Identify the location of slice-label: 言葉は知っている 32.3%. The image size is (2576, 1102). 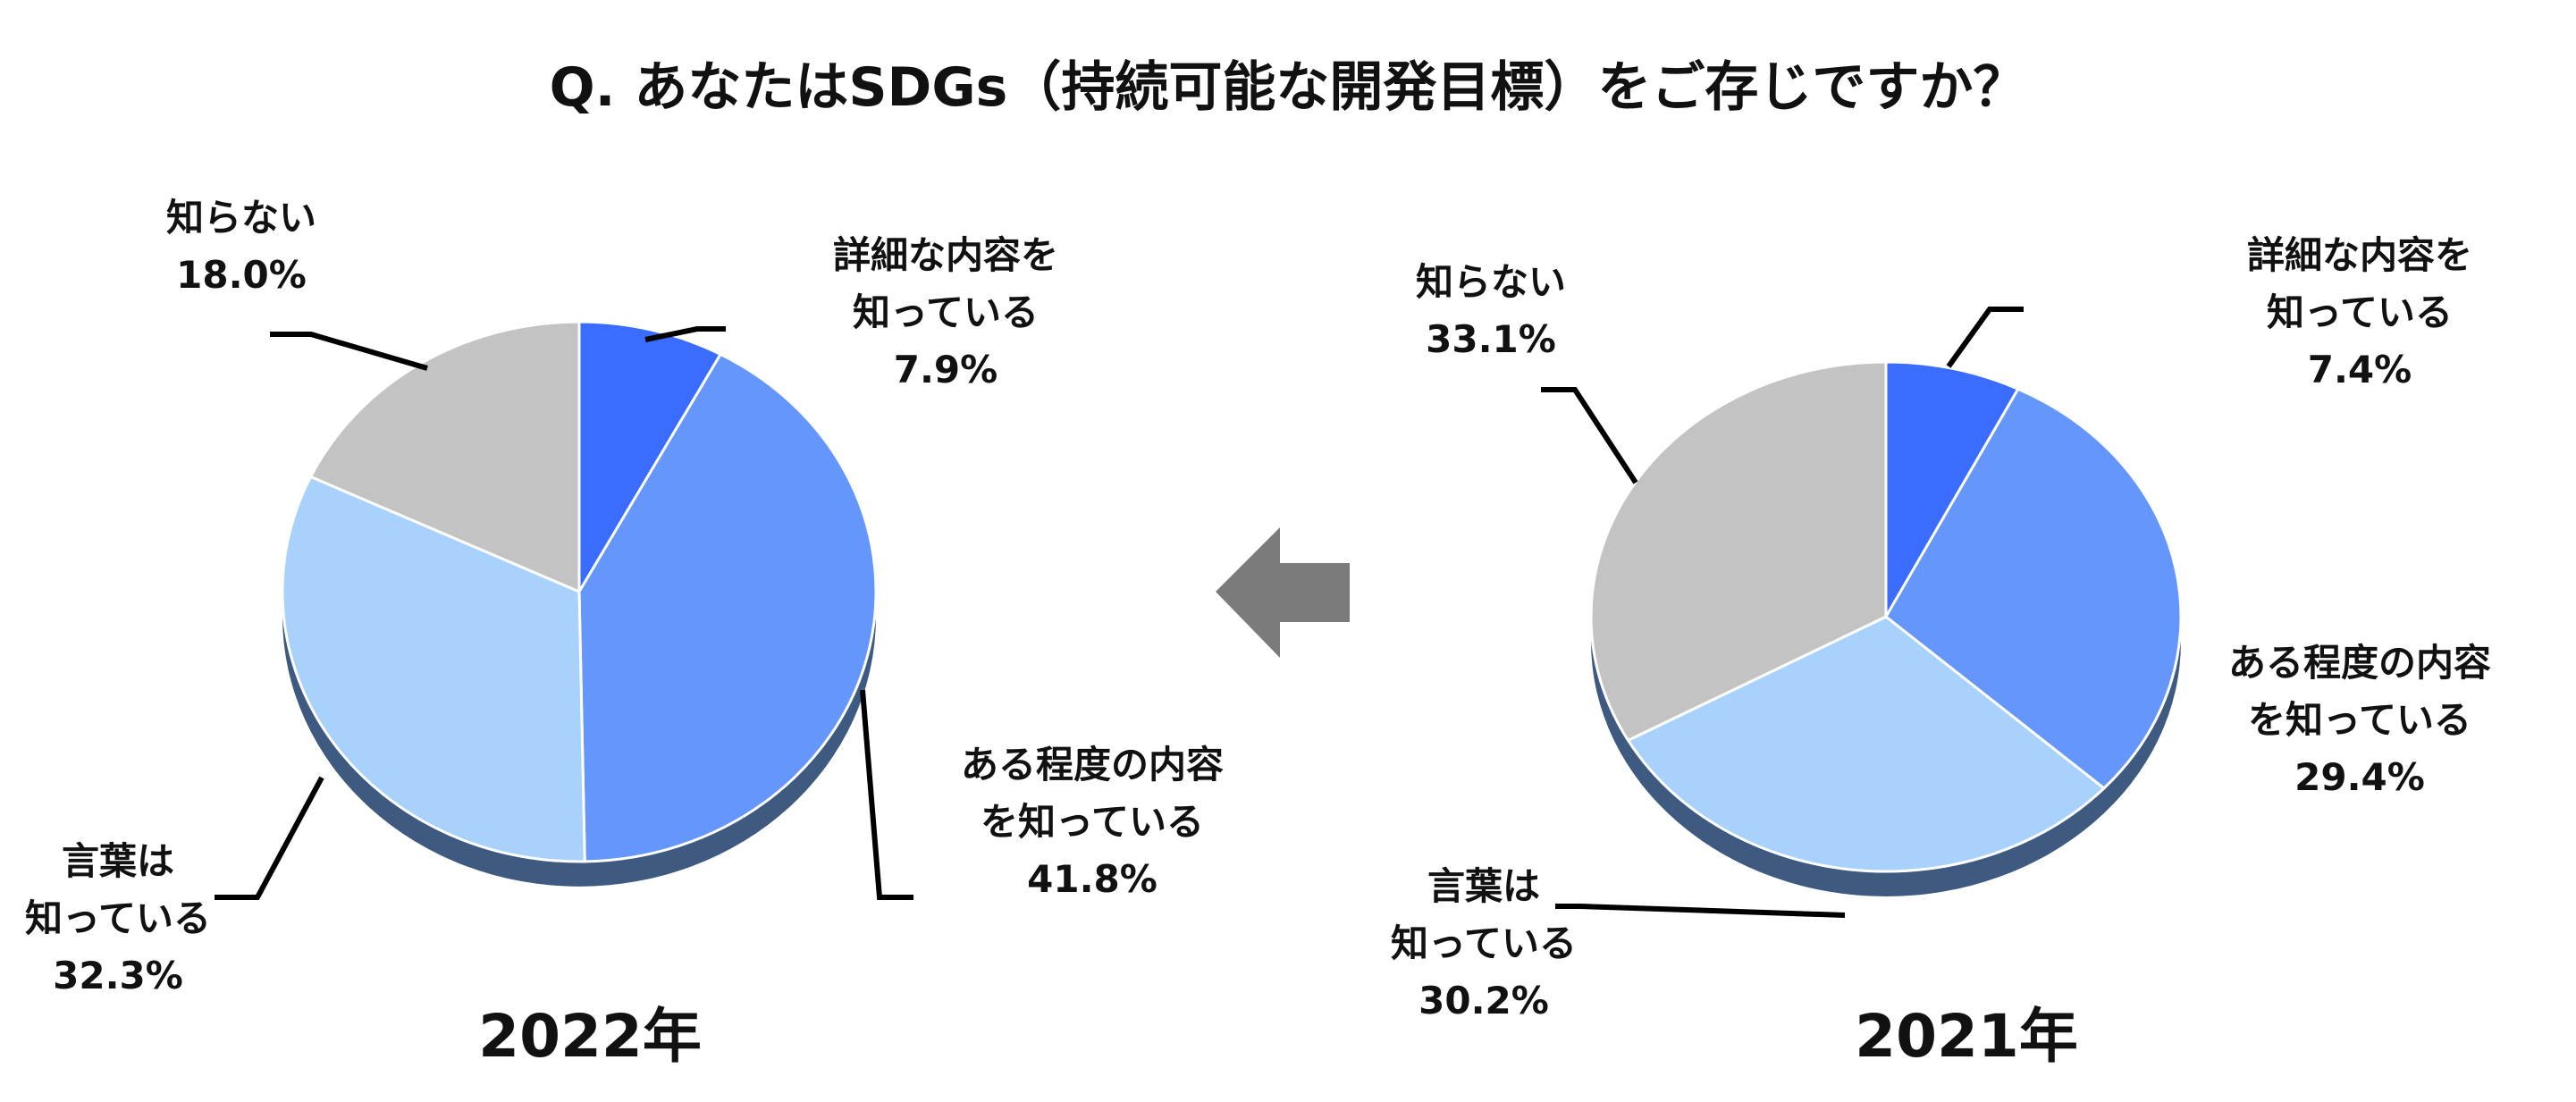
(118, 918).